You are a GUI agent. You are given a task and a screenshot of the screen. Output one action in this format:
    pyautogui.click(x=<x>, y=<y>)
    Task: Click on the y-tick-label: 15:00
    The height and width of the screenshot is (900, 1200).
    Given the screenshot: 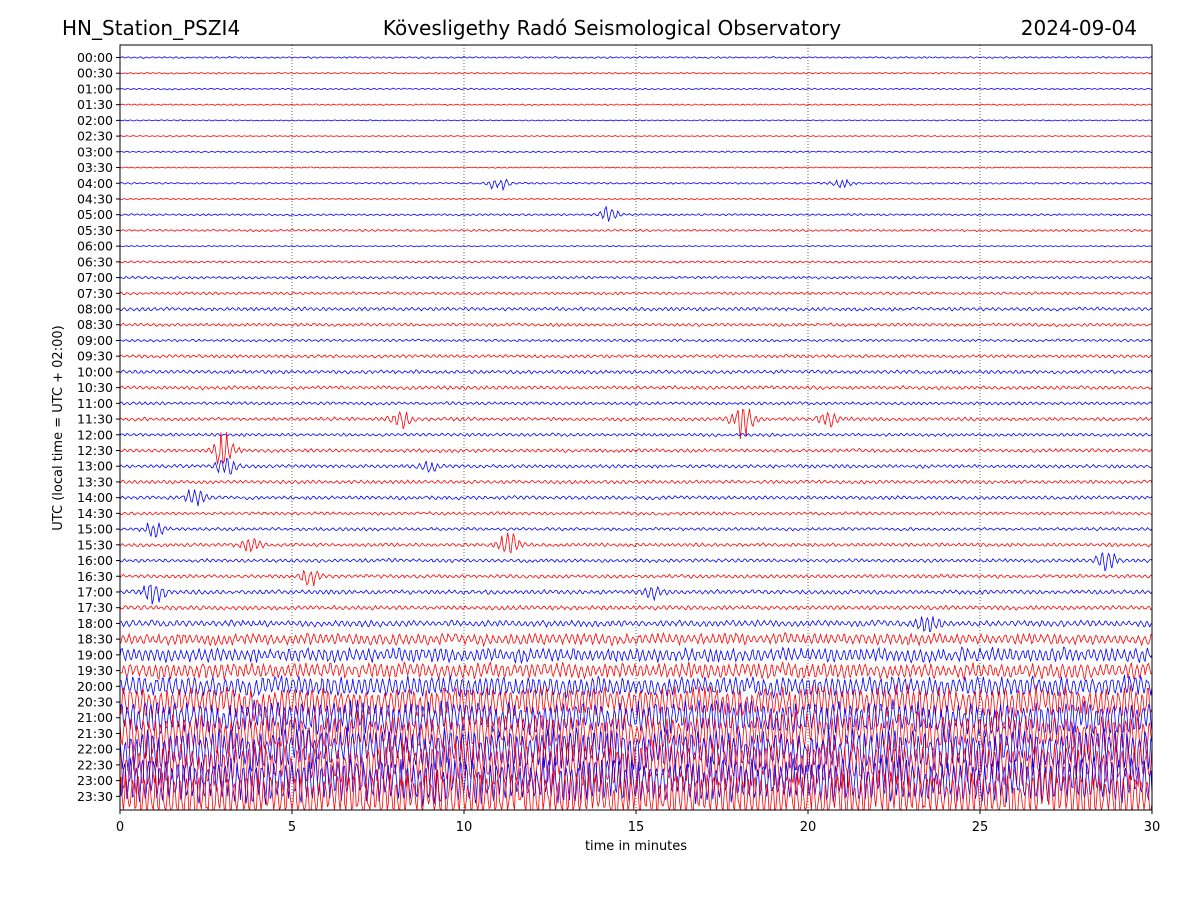 What is the action you would take?
    pyautogui.click(x=95, y=529)
    